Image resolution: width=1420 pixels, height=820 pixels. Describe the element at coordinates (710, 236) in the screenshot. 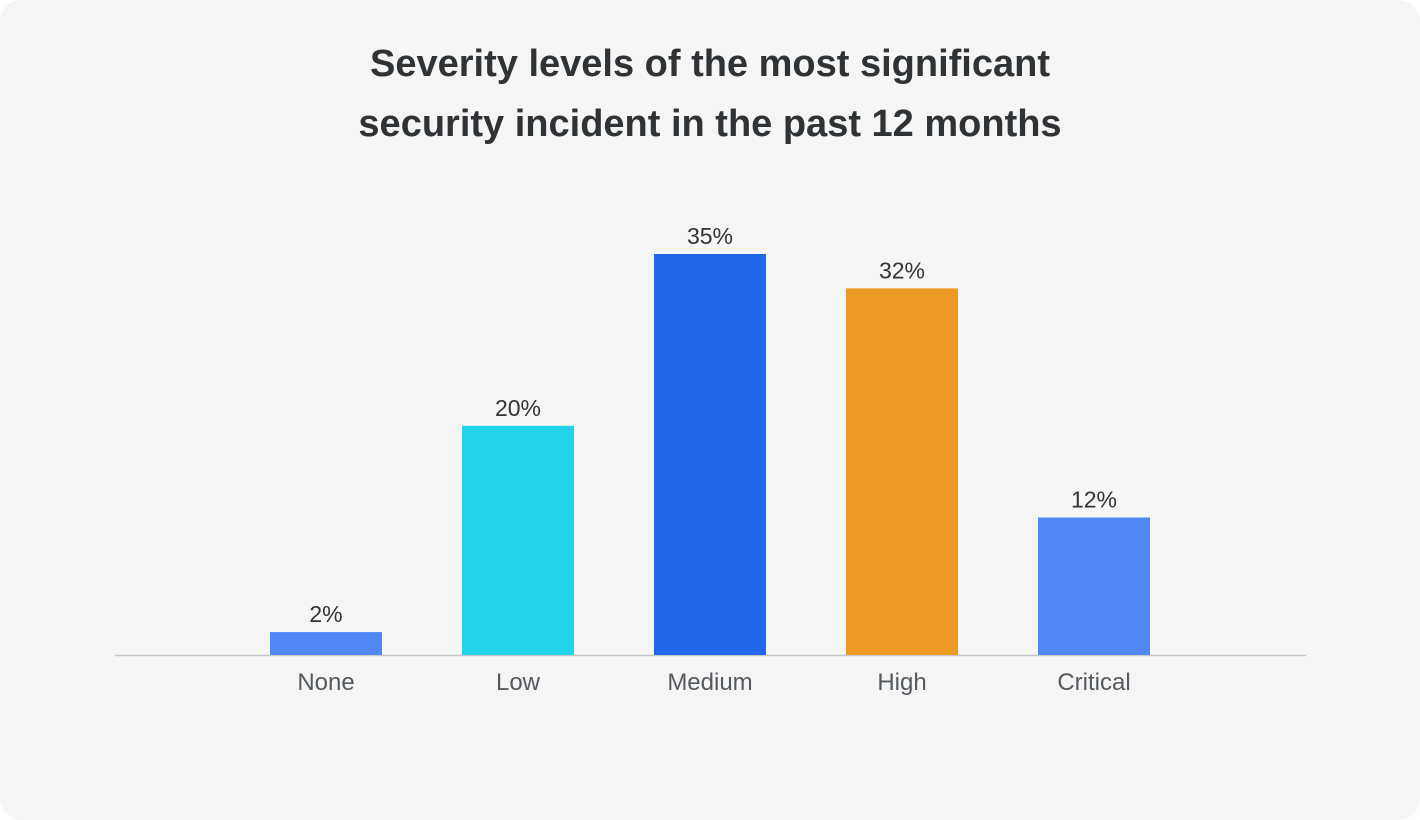

I see `value-label: 35%` at that location.